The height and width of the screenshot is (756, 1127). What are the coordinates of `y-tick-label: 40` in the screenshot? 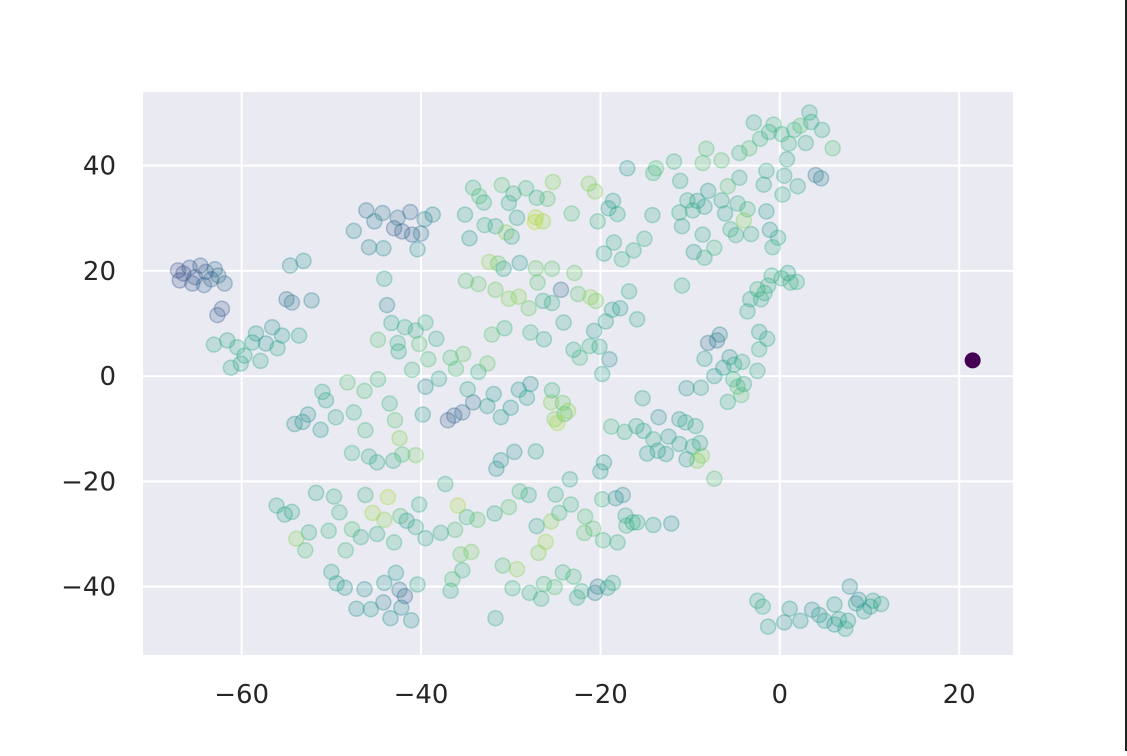 It's located at (99, 167).